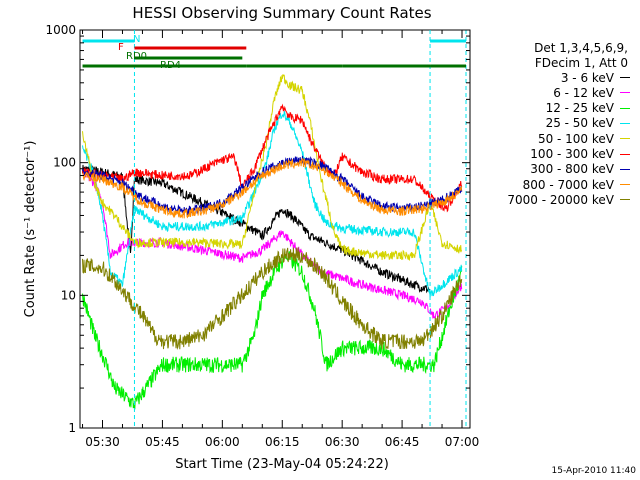 The image size is (640, 480). Describe the element at coordinates (462, 442) in the screenshot. I see `x-tick-label-6: 07:00` at that location.